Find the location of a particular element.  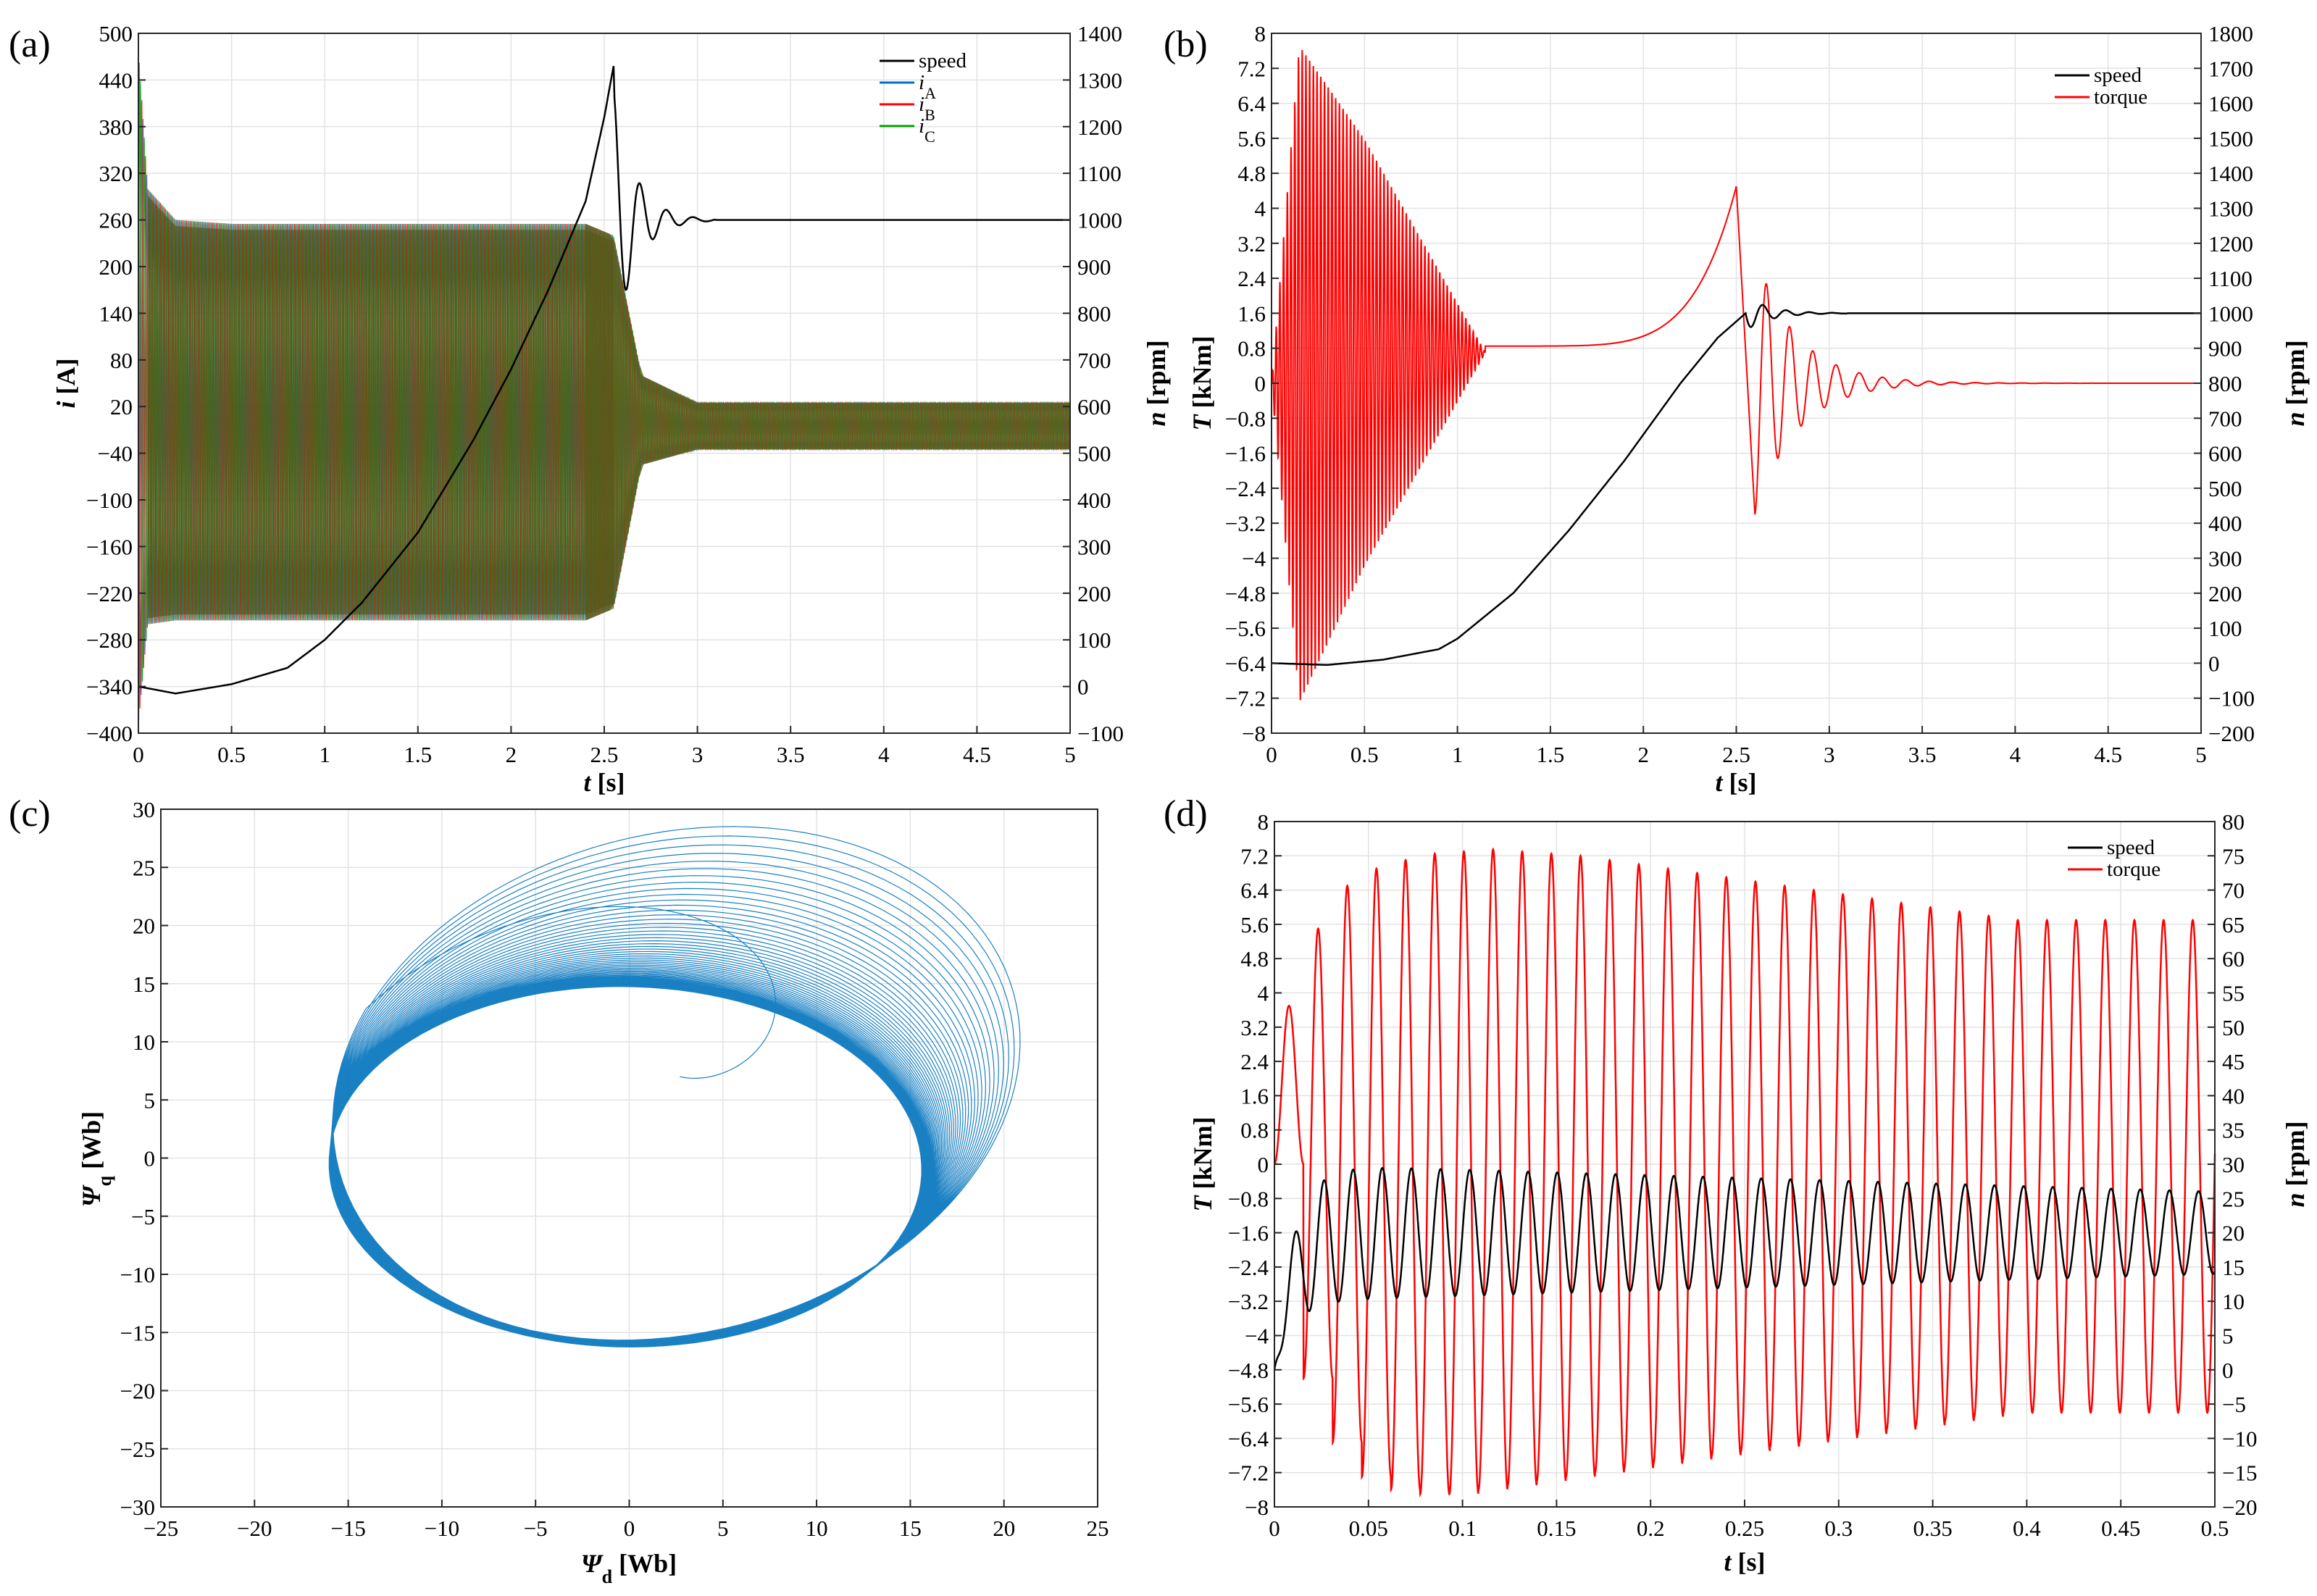

y2-tick-label: 20 is located at coordinates (2233, 1233).